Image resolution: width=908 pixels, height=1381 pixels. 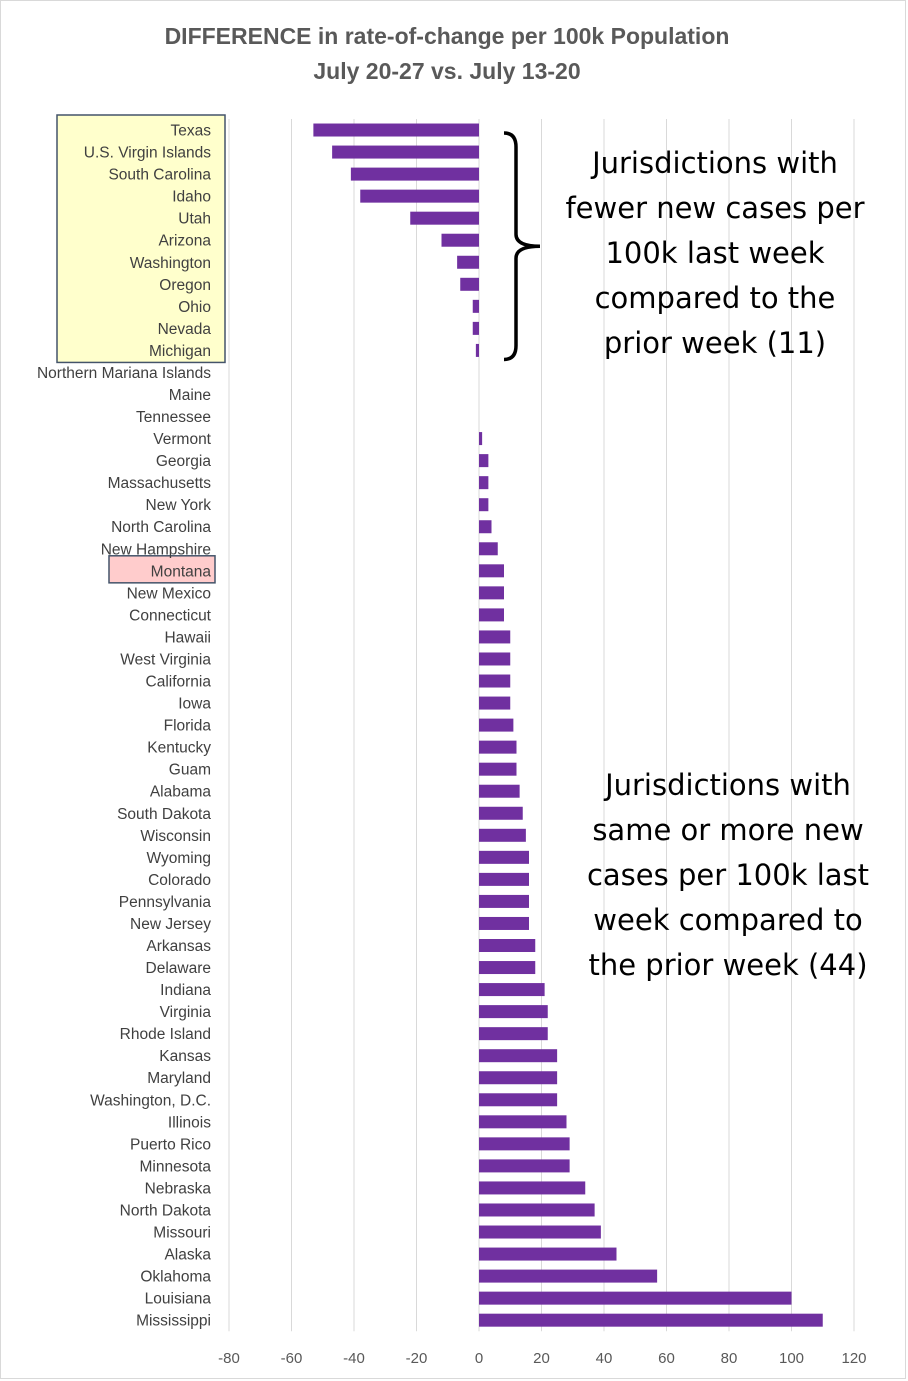 What do you see at coordinates (727, 965) in the screenshot?
I see `annot-2-line-5: the prior week (44)` at bounding box center [727, 965].